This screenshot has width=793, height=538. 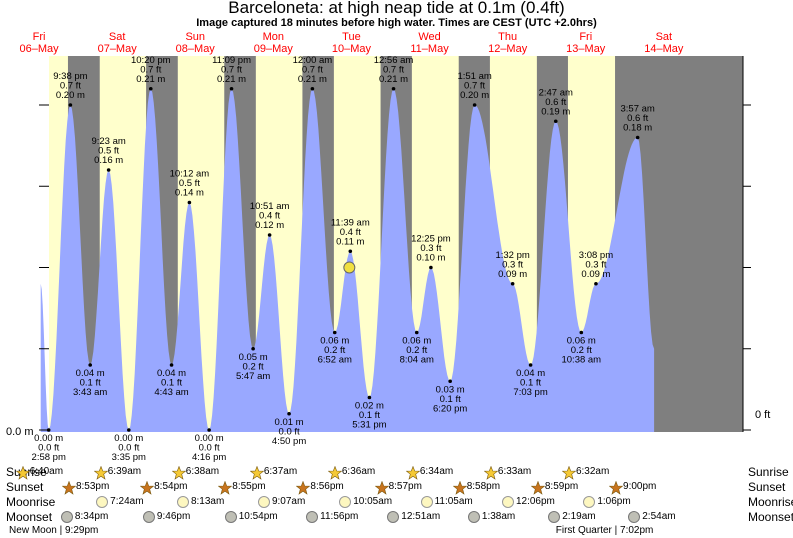 What do you see at coordinates (530, 392) in the screenshot?
I see `tide-label: 7:03 pm` at bounding box center [530, 392].